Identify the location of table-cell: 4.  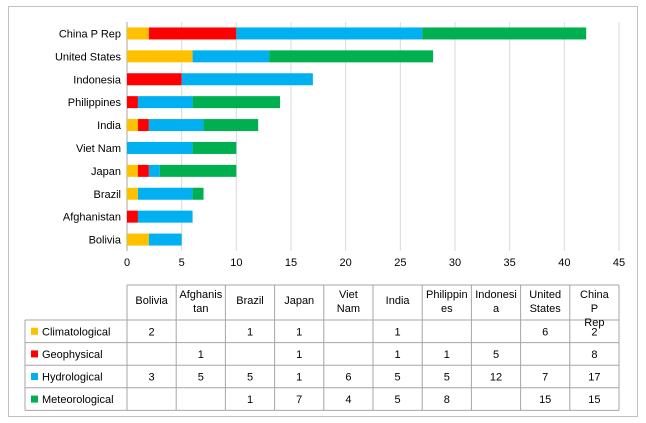
(348, 400).